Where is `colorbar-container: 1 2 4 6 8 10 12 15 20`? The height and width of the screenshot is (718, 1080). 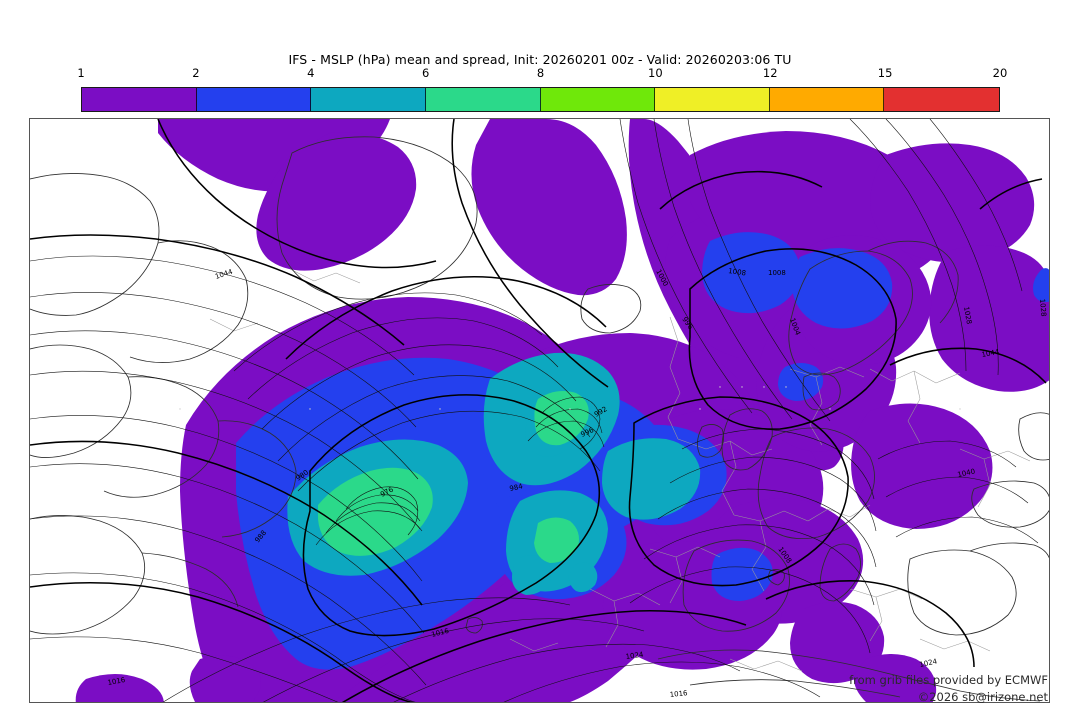
colorbar-container: 1 2 4 6 8 10 12 15 20 is located at coordinates (542, 89).